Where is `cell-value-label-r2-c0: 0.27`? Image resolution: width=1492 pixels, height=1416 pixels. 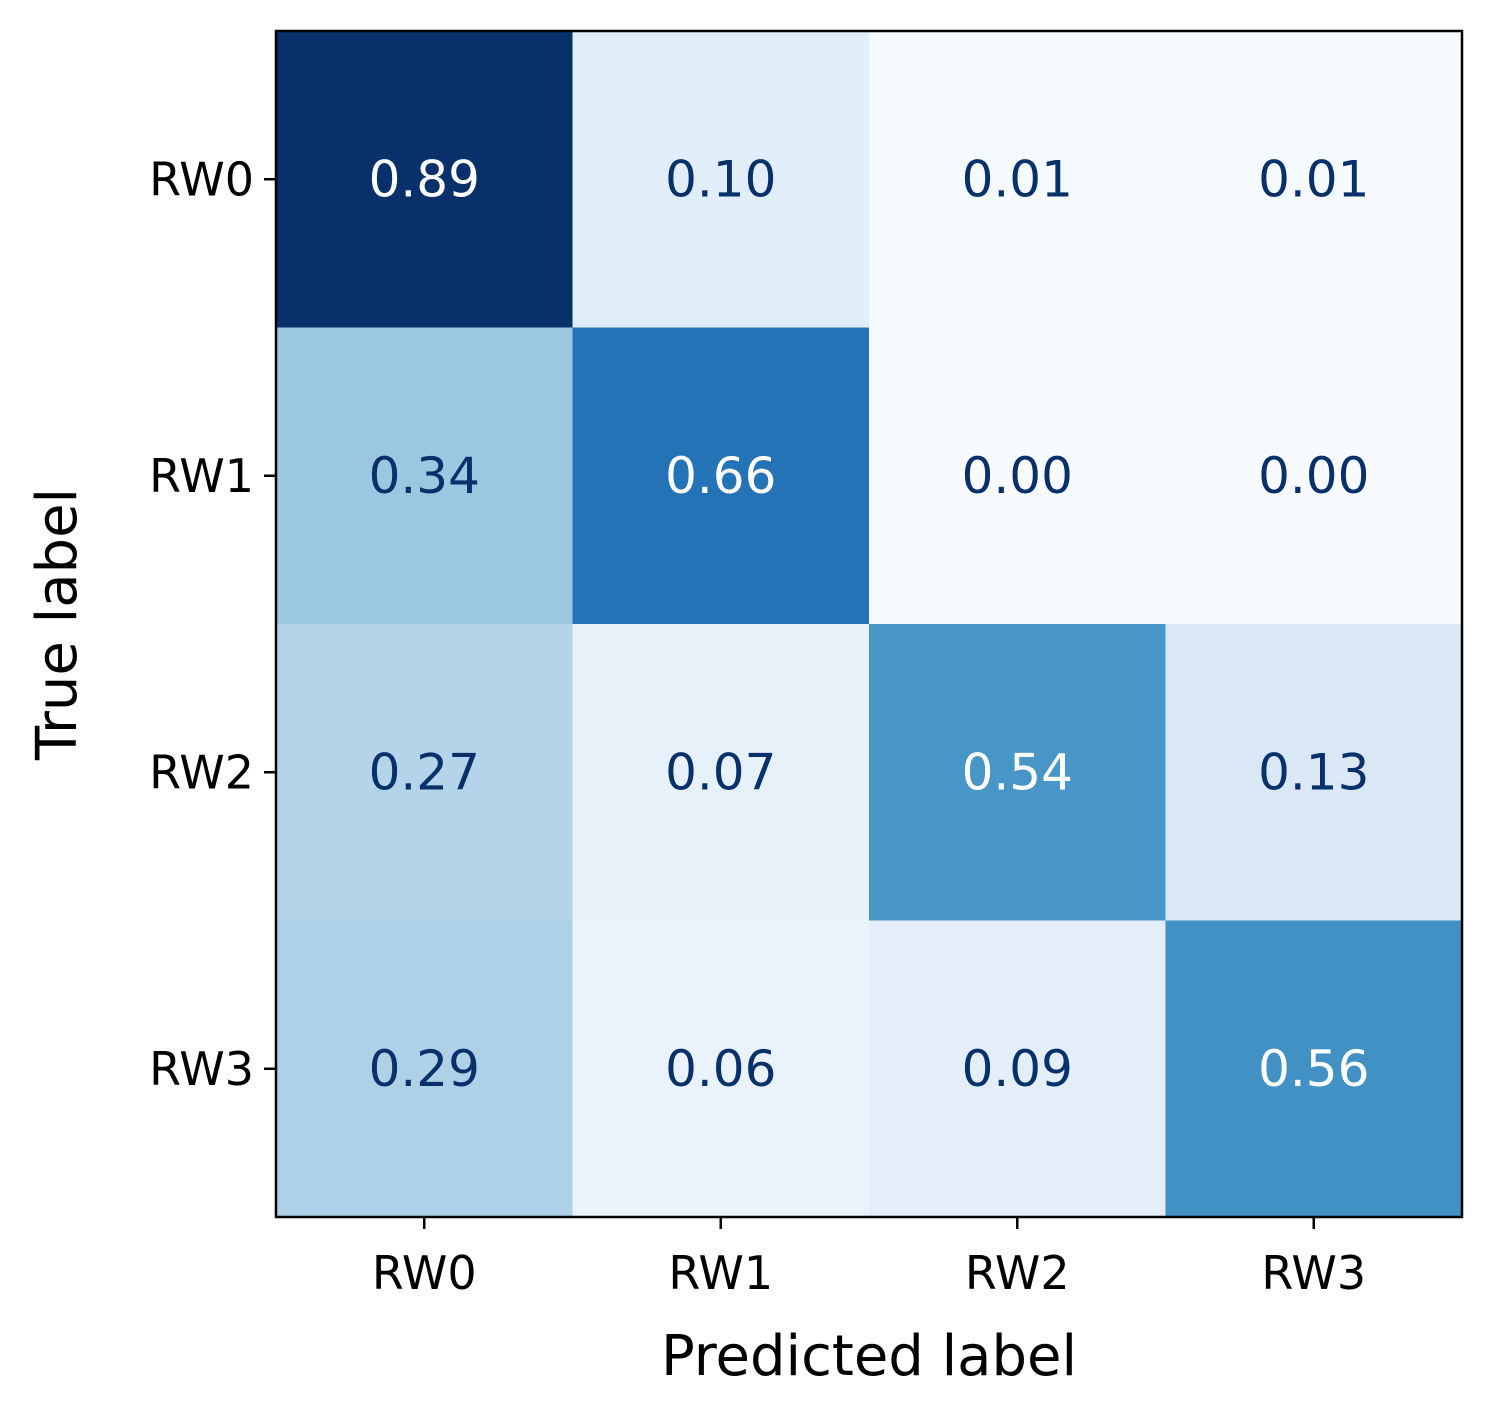
cell-value-label-r2-c0: 0.27 is located at coordinates (424, 772).